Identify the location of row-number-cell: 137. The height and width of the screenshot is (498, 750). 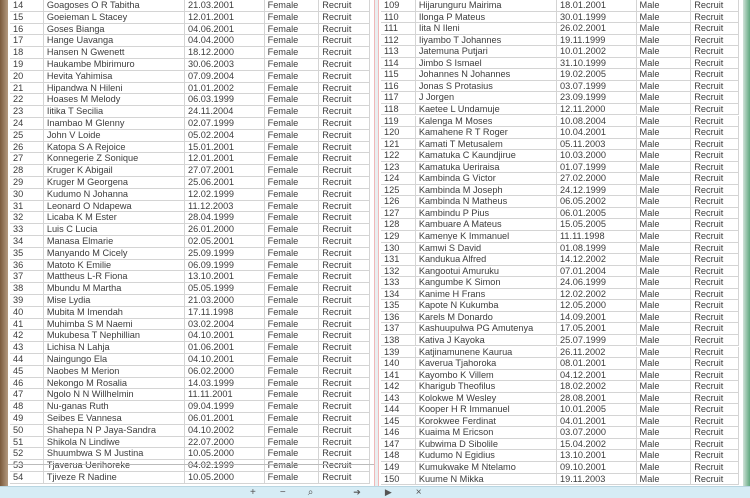
(398, 328).